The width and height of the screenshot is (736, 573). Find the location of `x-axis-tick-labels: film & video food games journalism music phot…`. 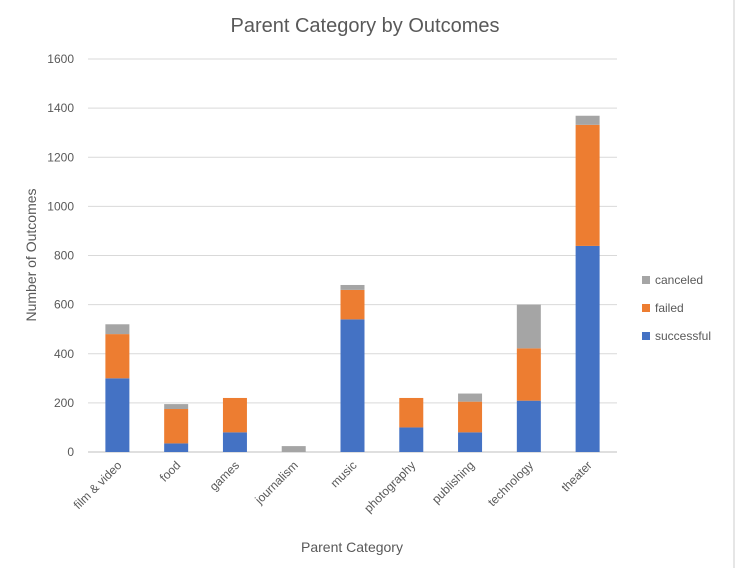

x-axis-tick-labels: film & video food games journalism music phot… is located at coordinates (333, 486).